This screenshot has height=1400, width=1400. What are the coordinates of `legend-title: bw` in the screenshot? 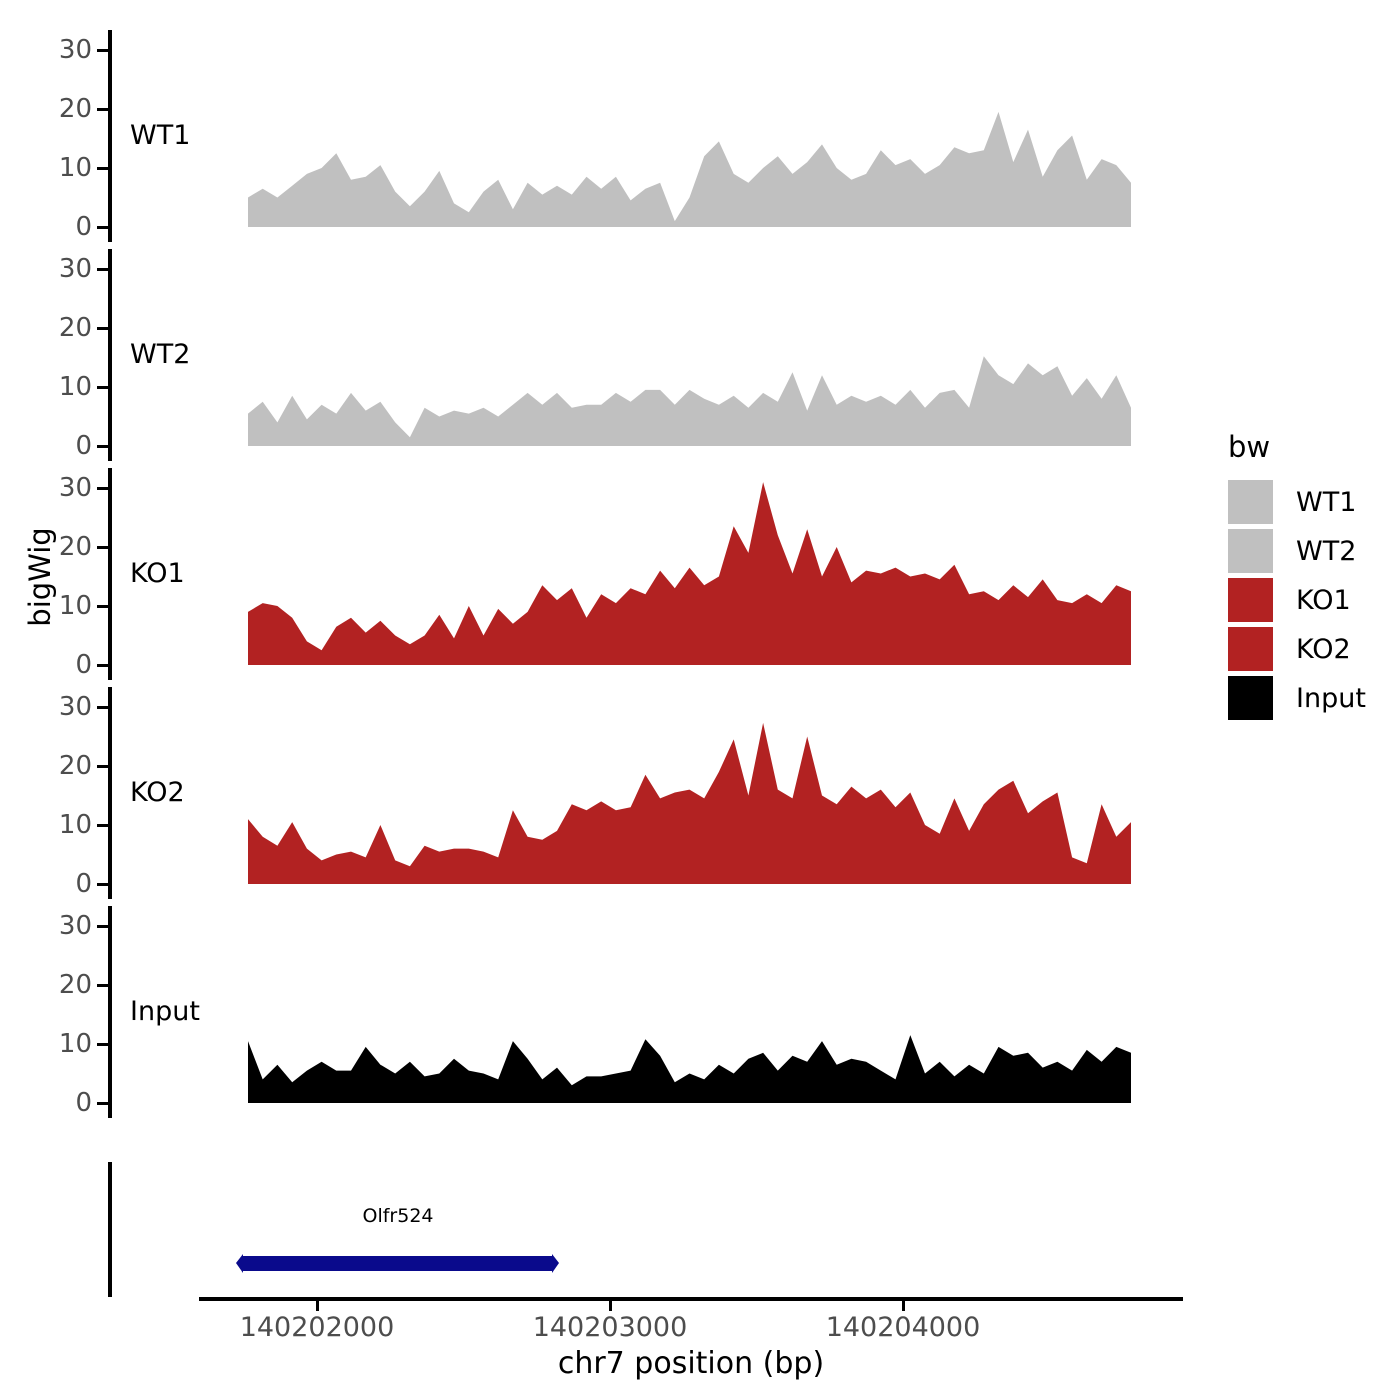 It's located at (1249, 447).